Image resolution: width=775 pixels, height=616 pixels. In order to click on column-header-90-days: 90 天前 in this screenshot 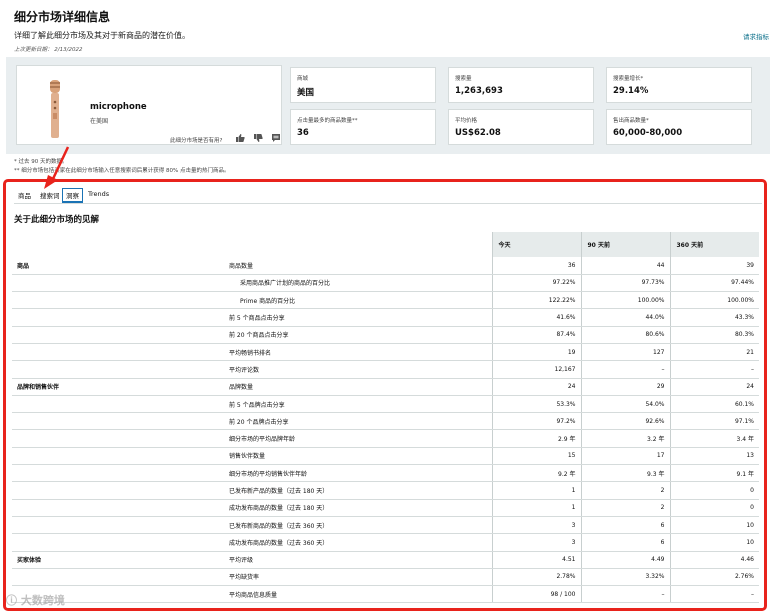, I will do `click(625, 244)`.